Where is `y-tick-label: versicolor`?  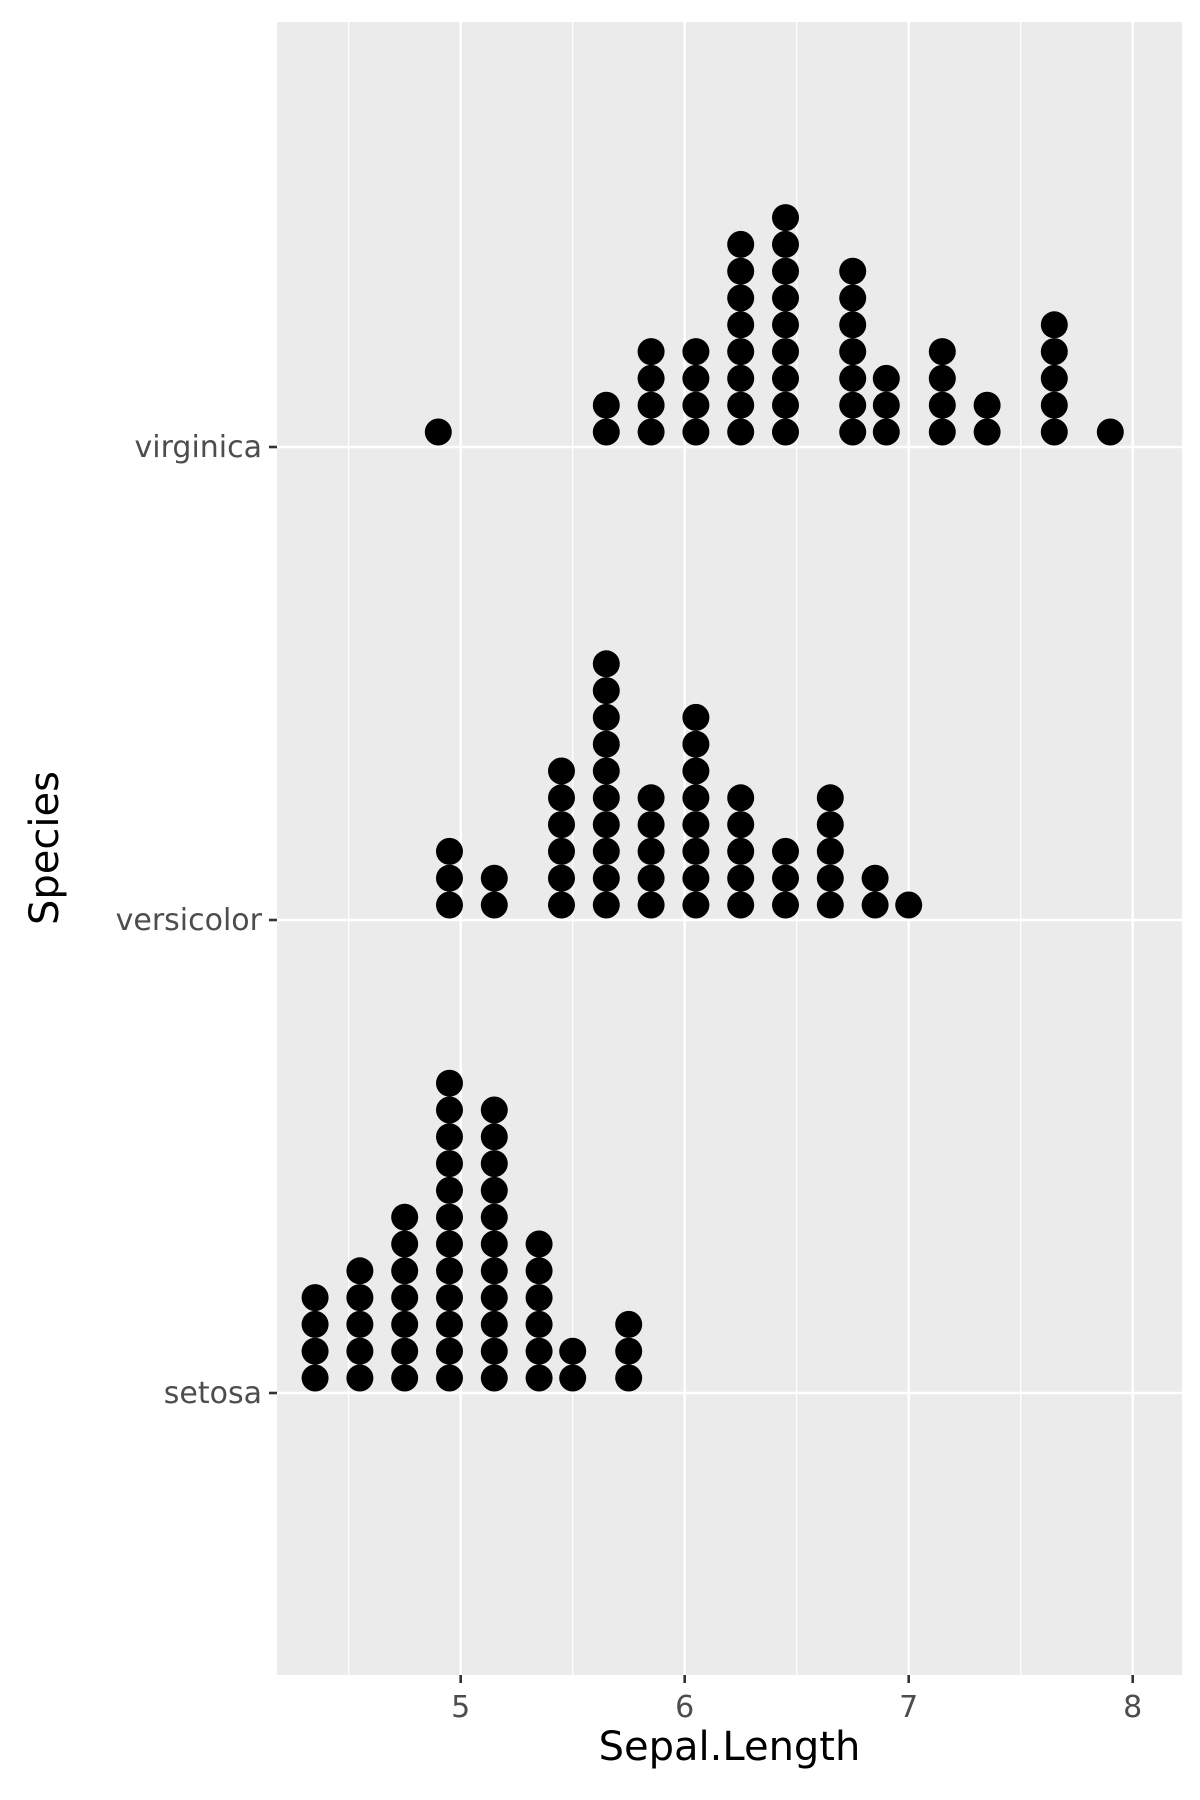 y-tick-label: versicolor is located at coordinates (189, 920).